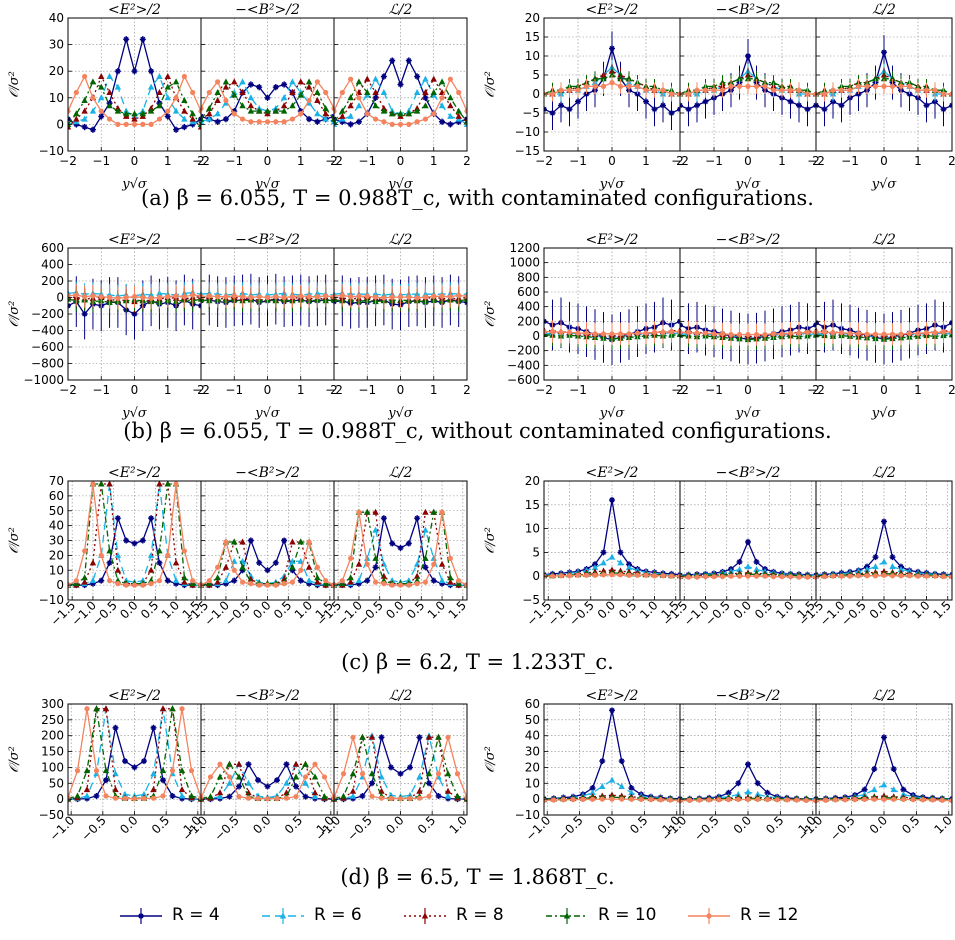  I want to click on x-tick-label: −2, so click(544, 390).